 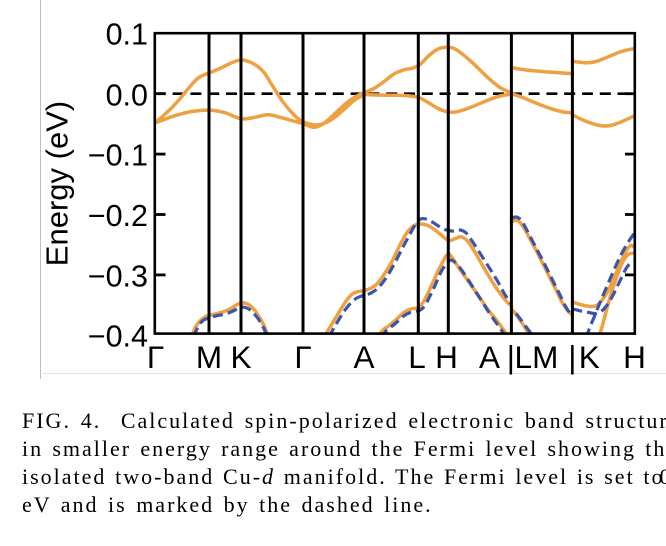 I want to click on svg-text: −0.2, so click(x=118, y=216).